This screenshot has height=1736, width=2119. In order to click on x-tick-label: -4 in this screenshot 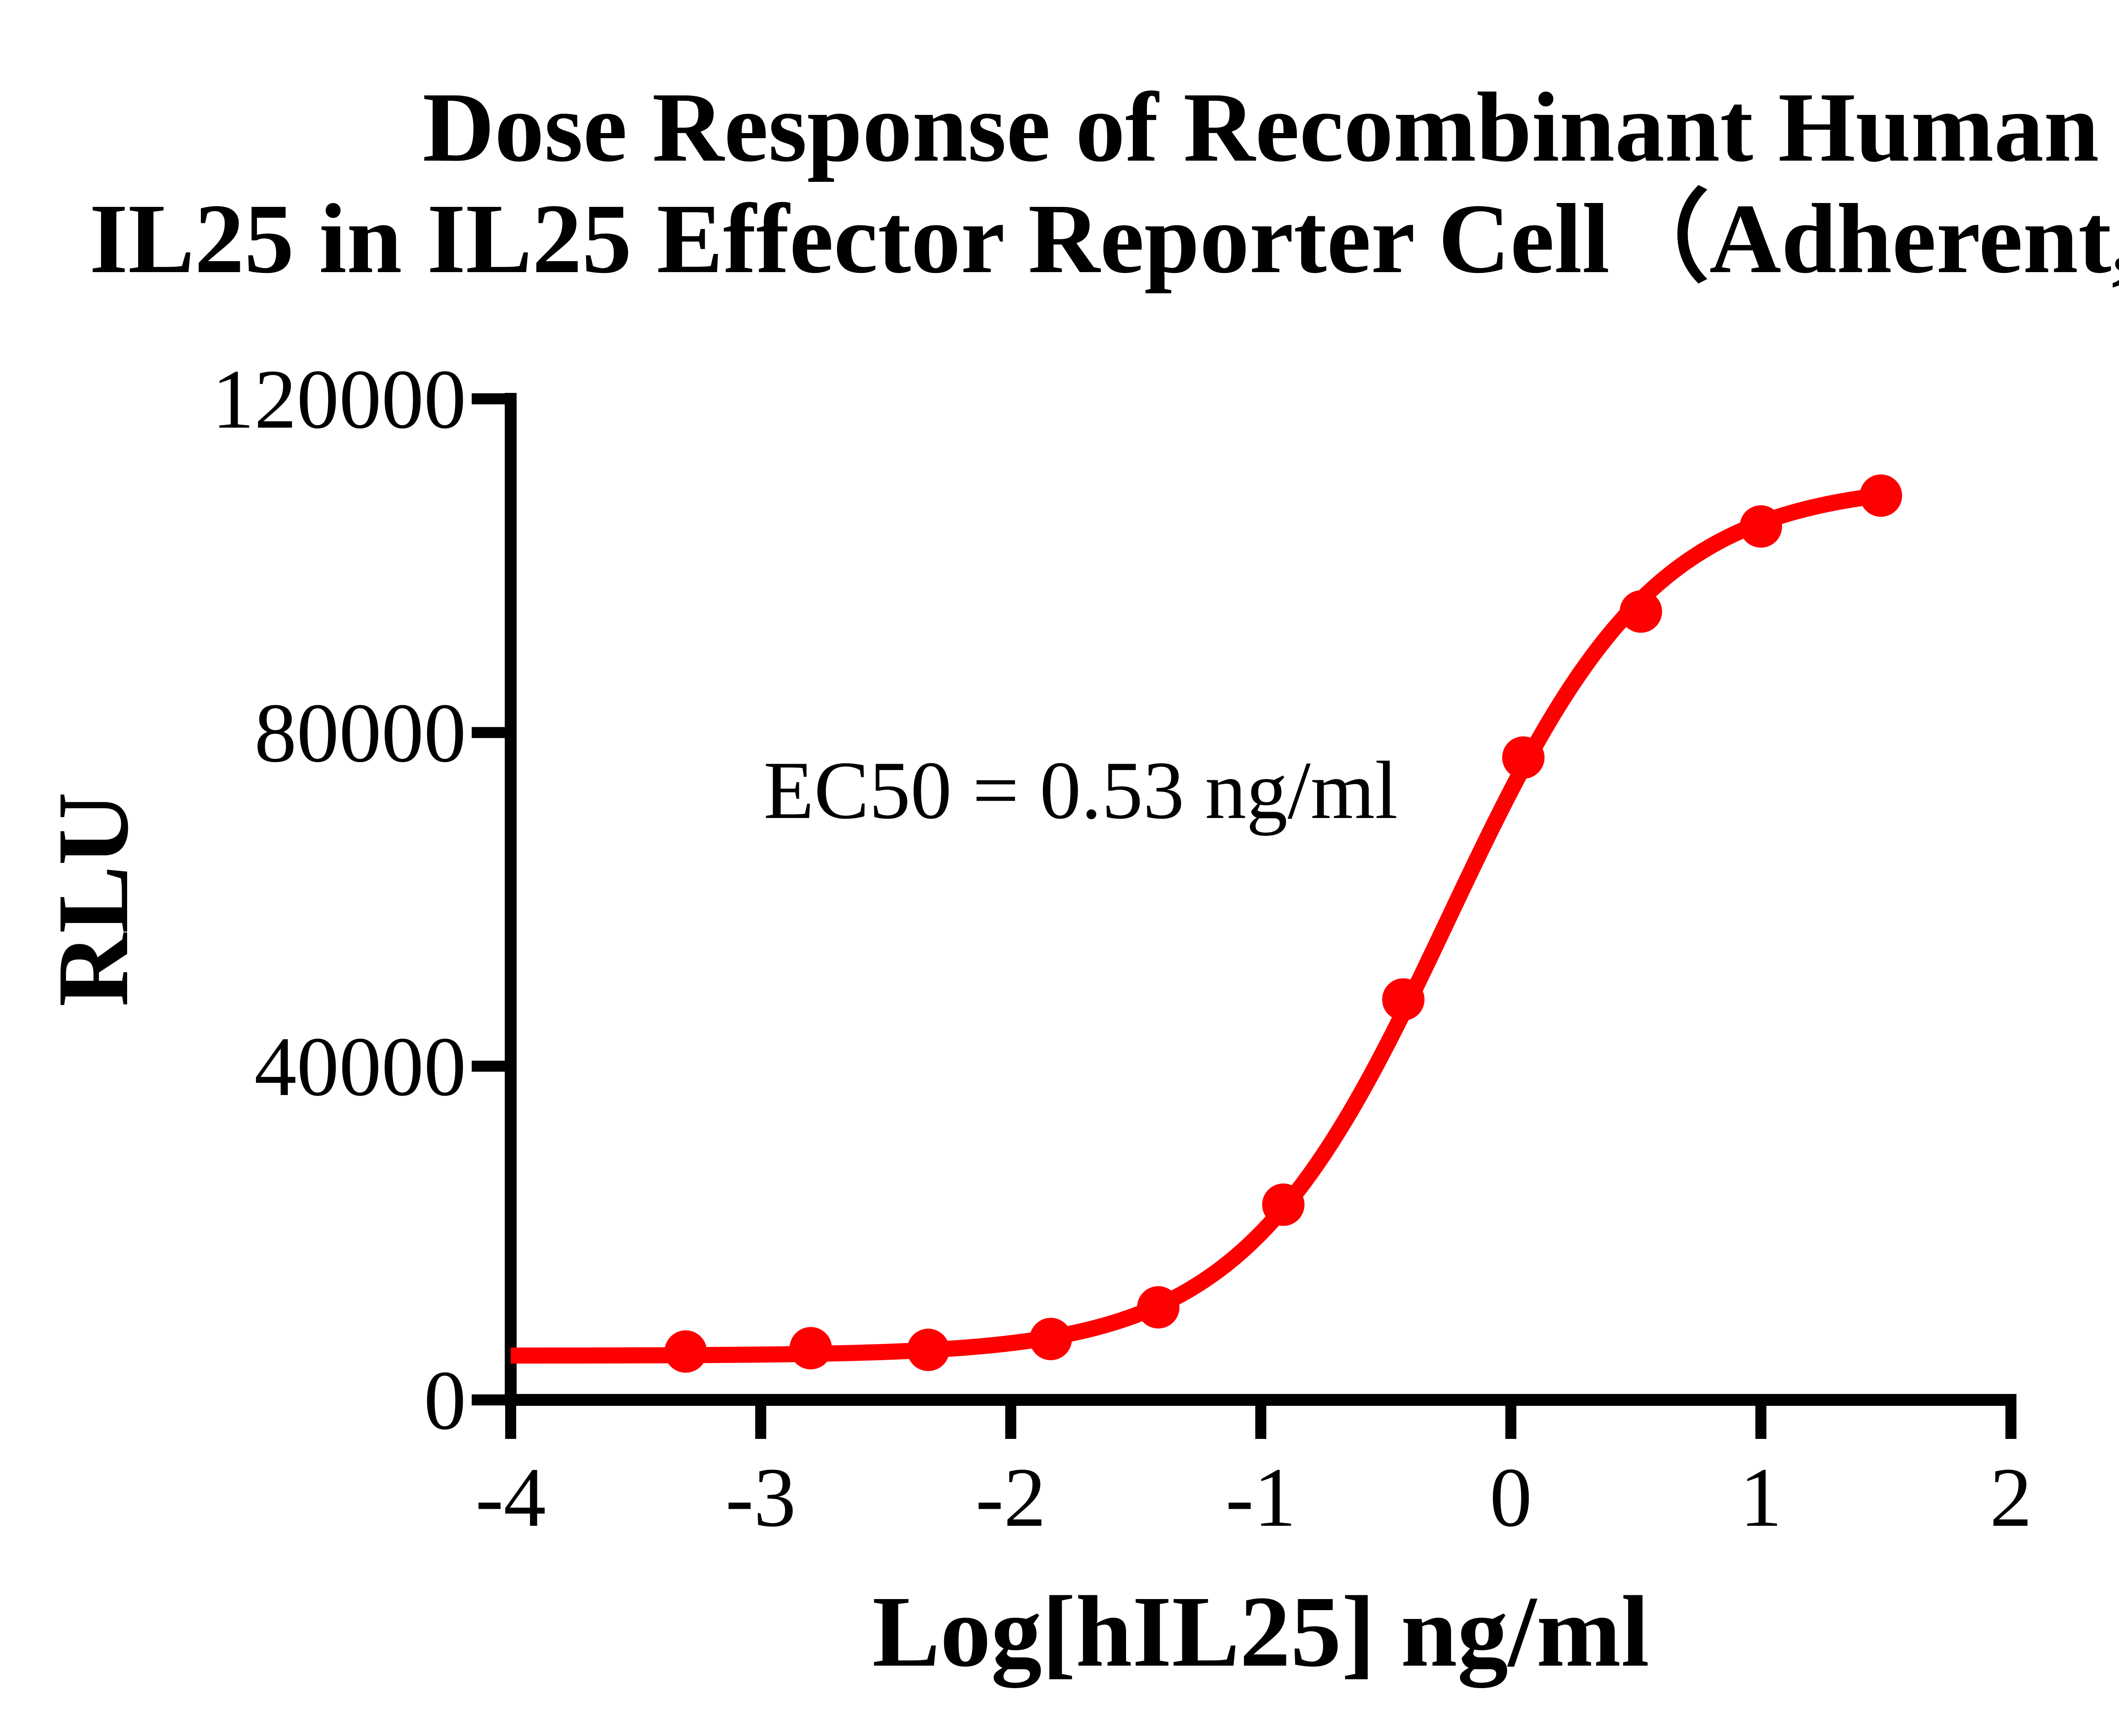, I will do `click(511, 1497)`.